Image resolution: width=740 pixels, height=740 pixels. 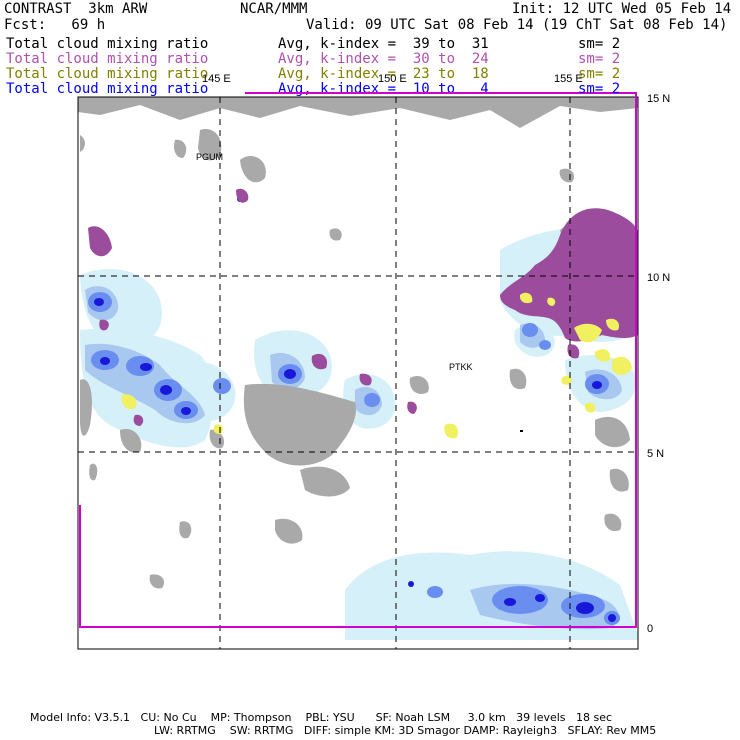 What do you see at coordinates (658, 278) in the screenshot?
I see `lat-label-10n: 10 N` at bounding box center [658, 278].